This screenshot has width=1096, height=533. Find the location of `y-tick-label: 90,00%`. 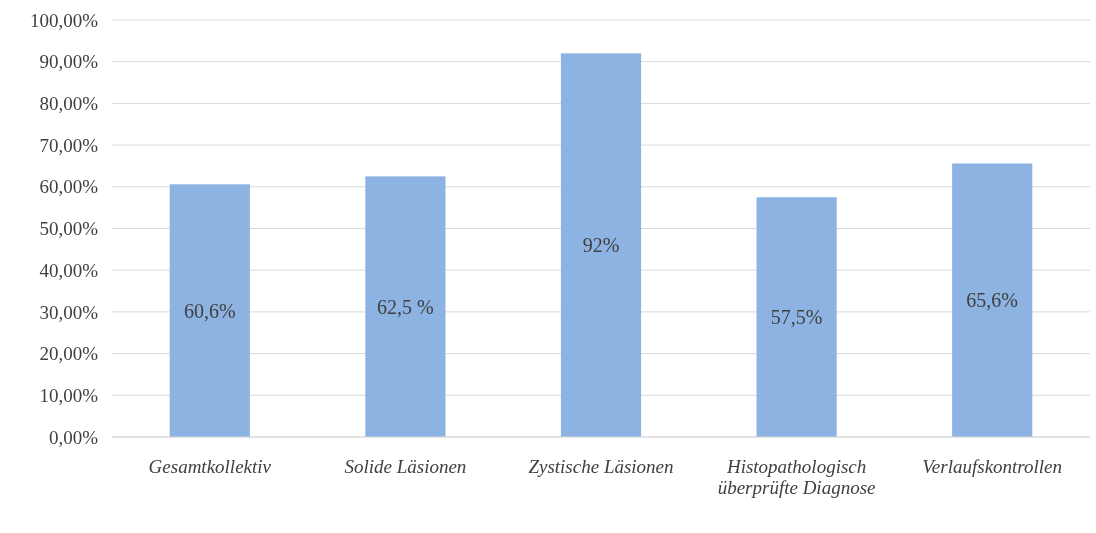

y-tick-label: 90,00% is located at coordinates (69, 62).